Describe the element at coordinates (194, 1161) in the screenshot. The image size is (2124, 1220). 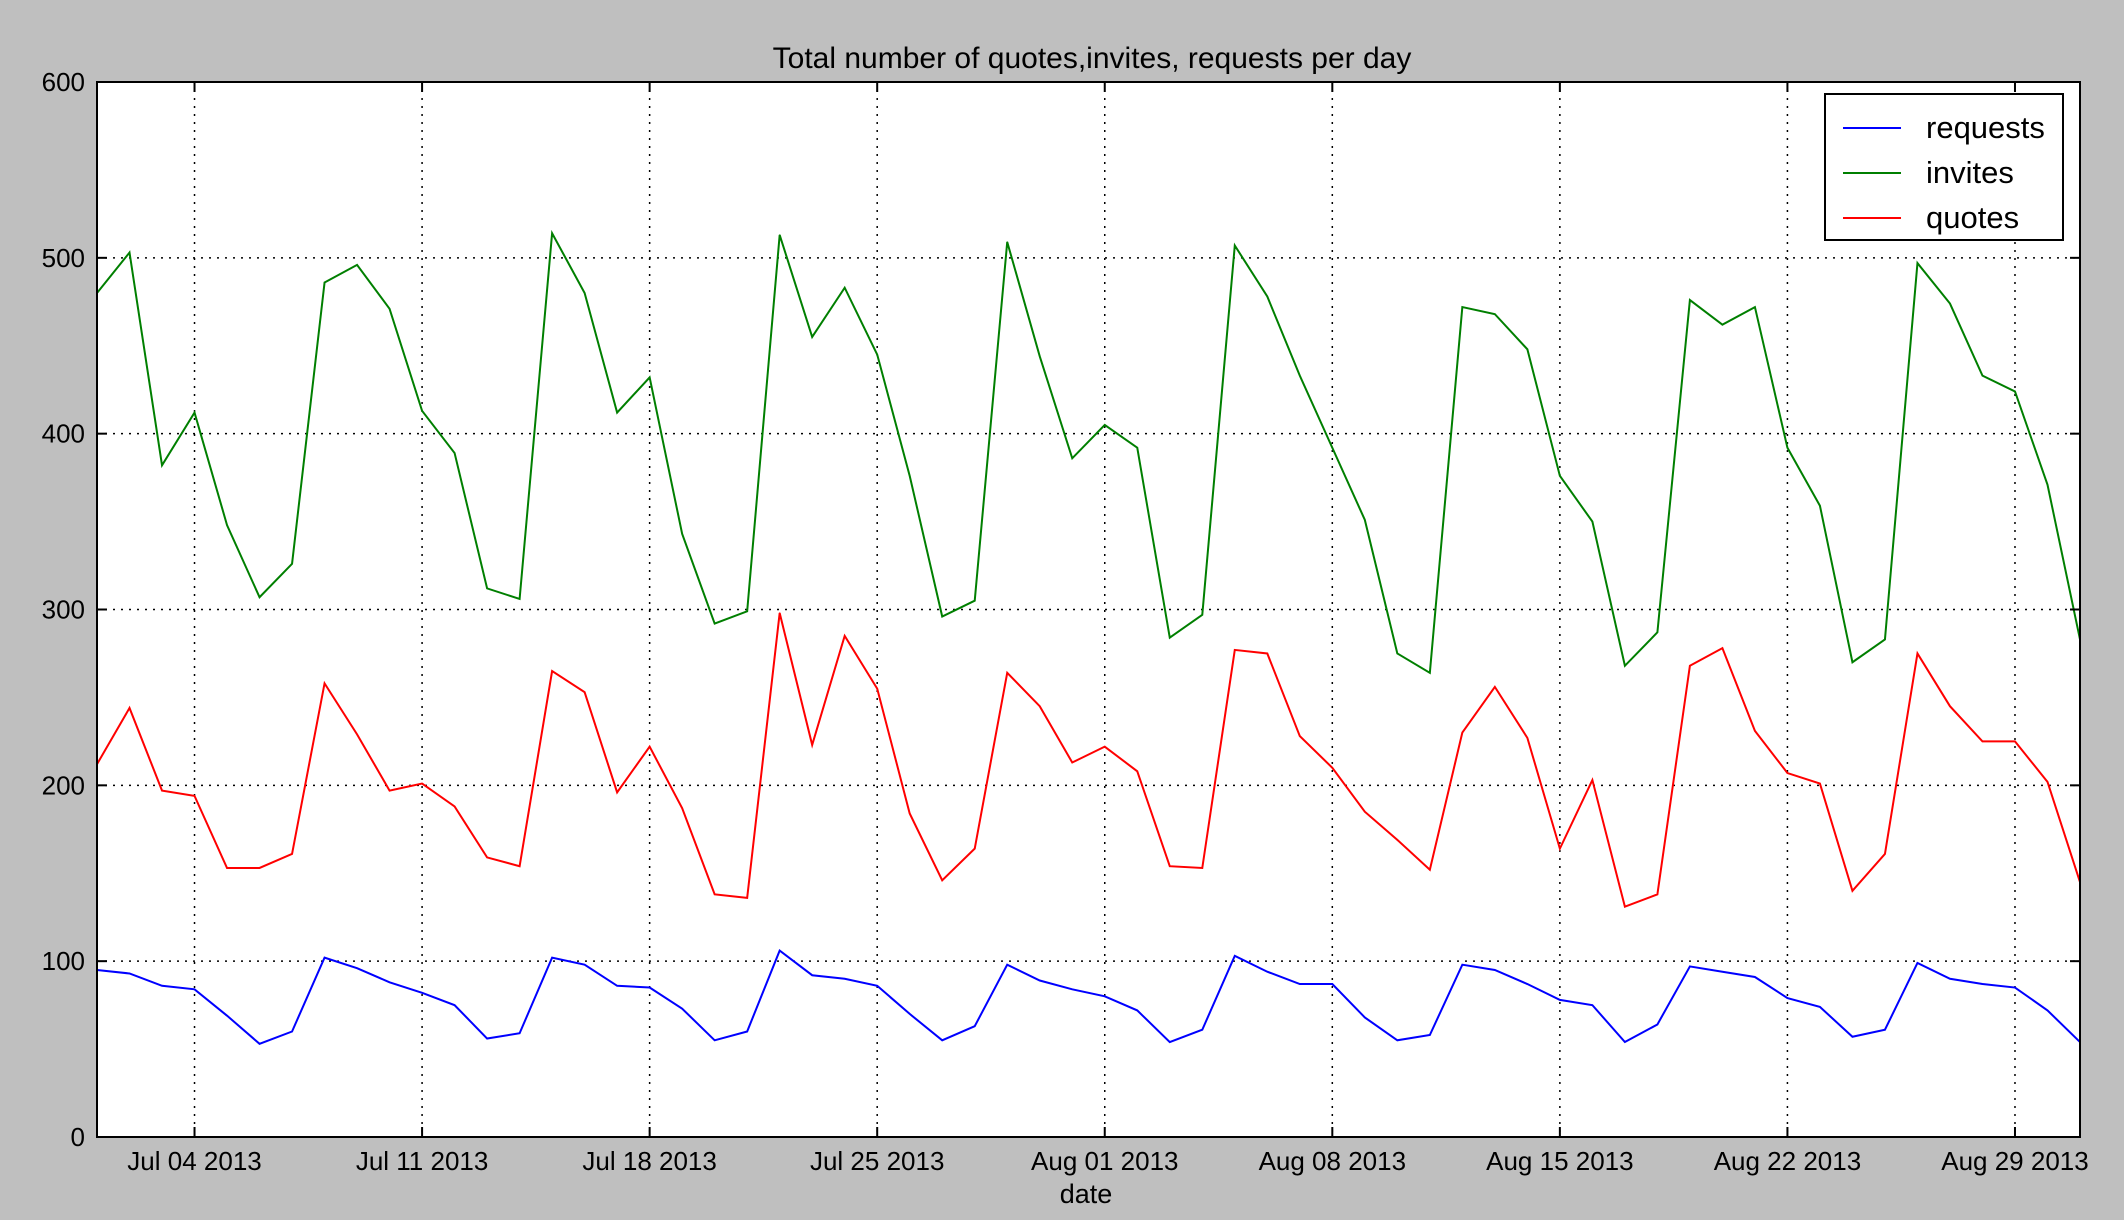
I see `x-tick-label: Jul 04 2013` at that location.